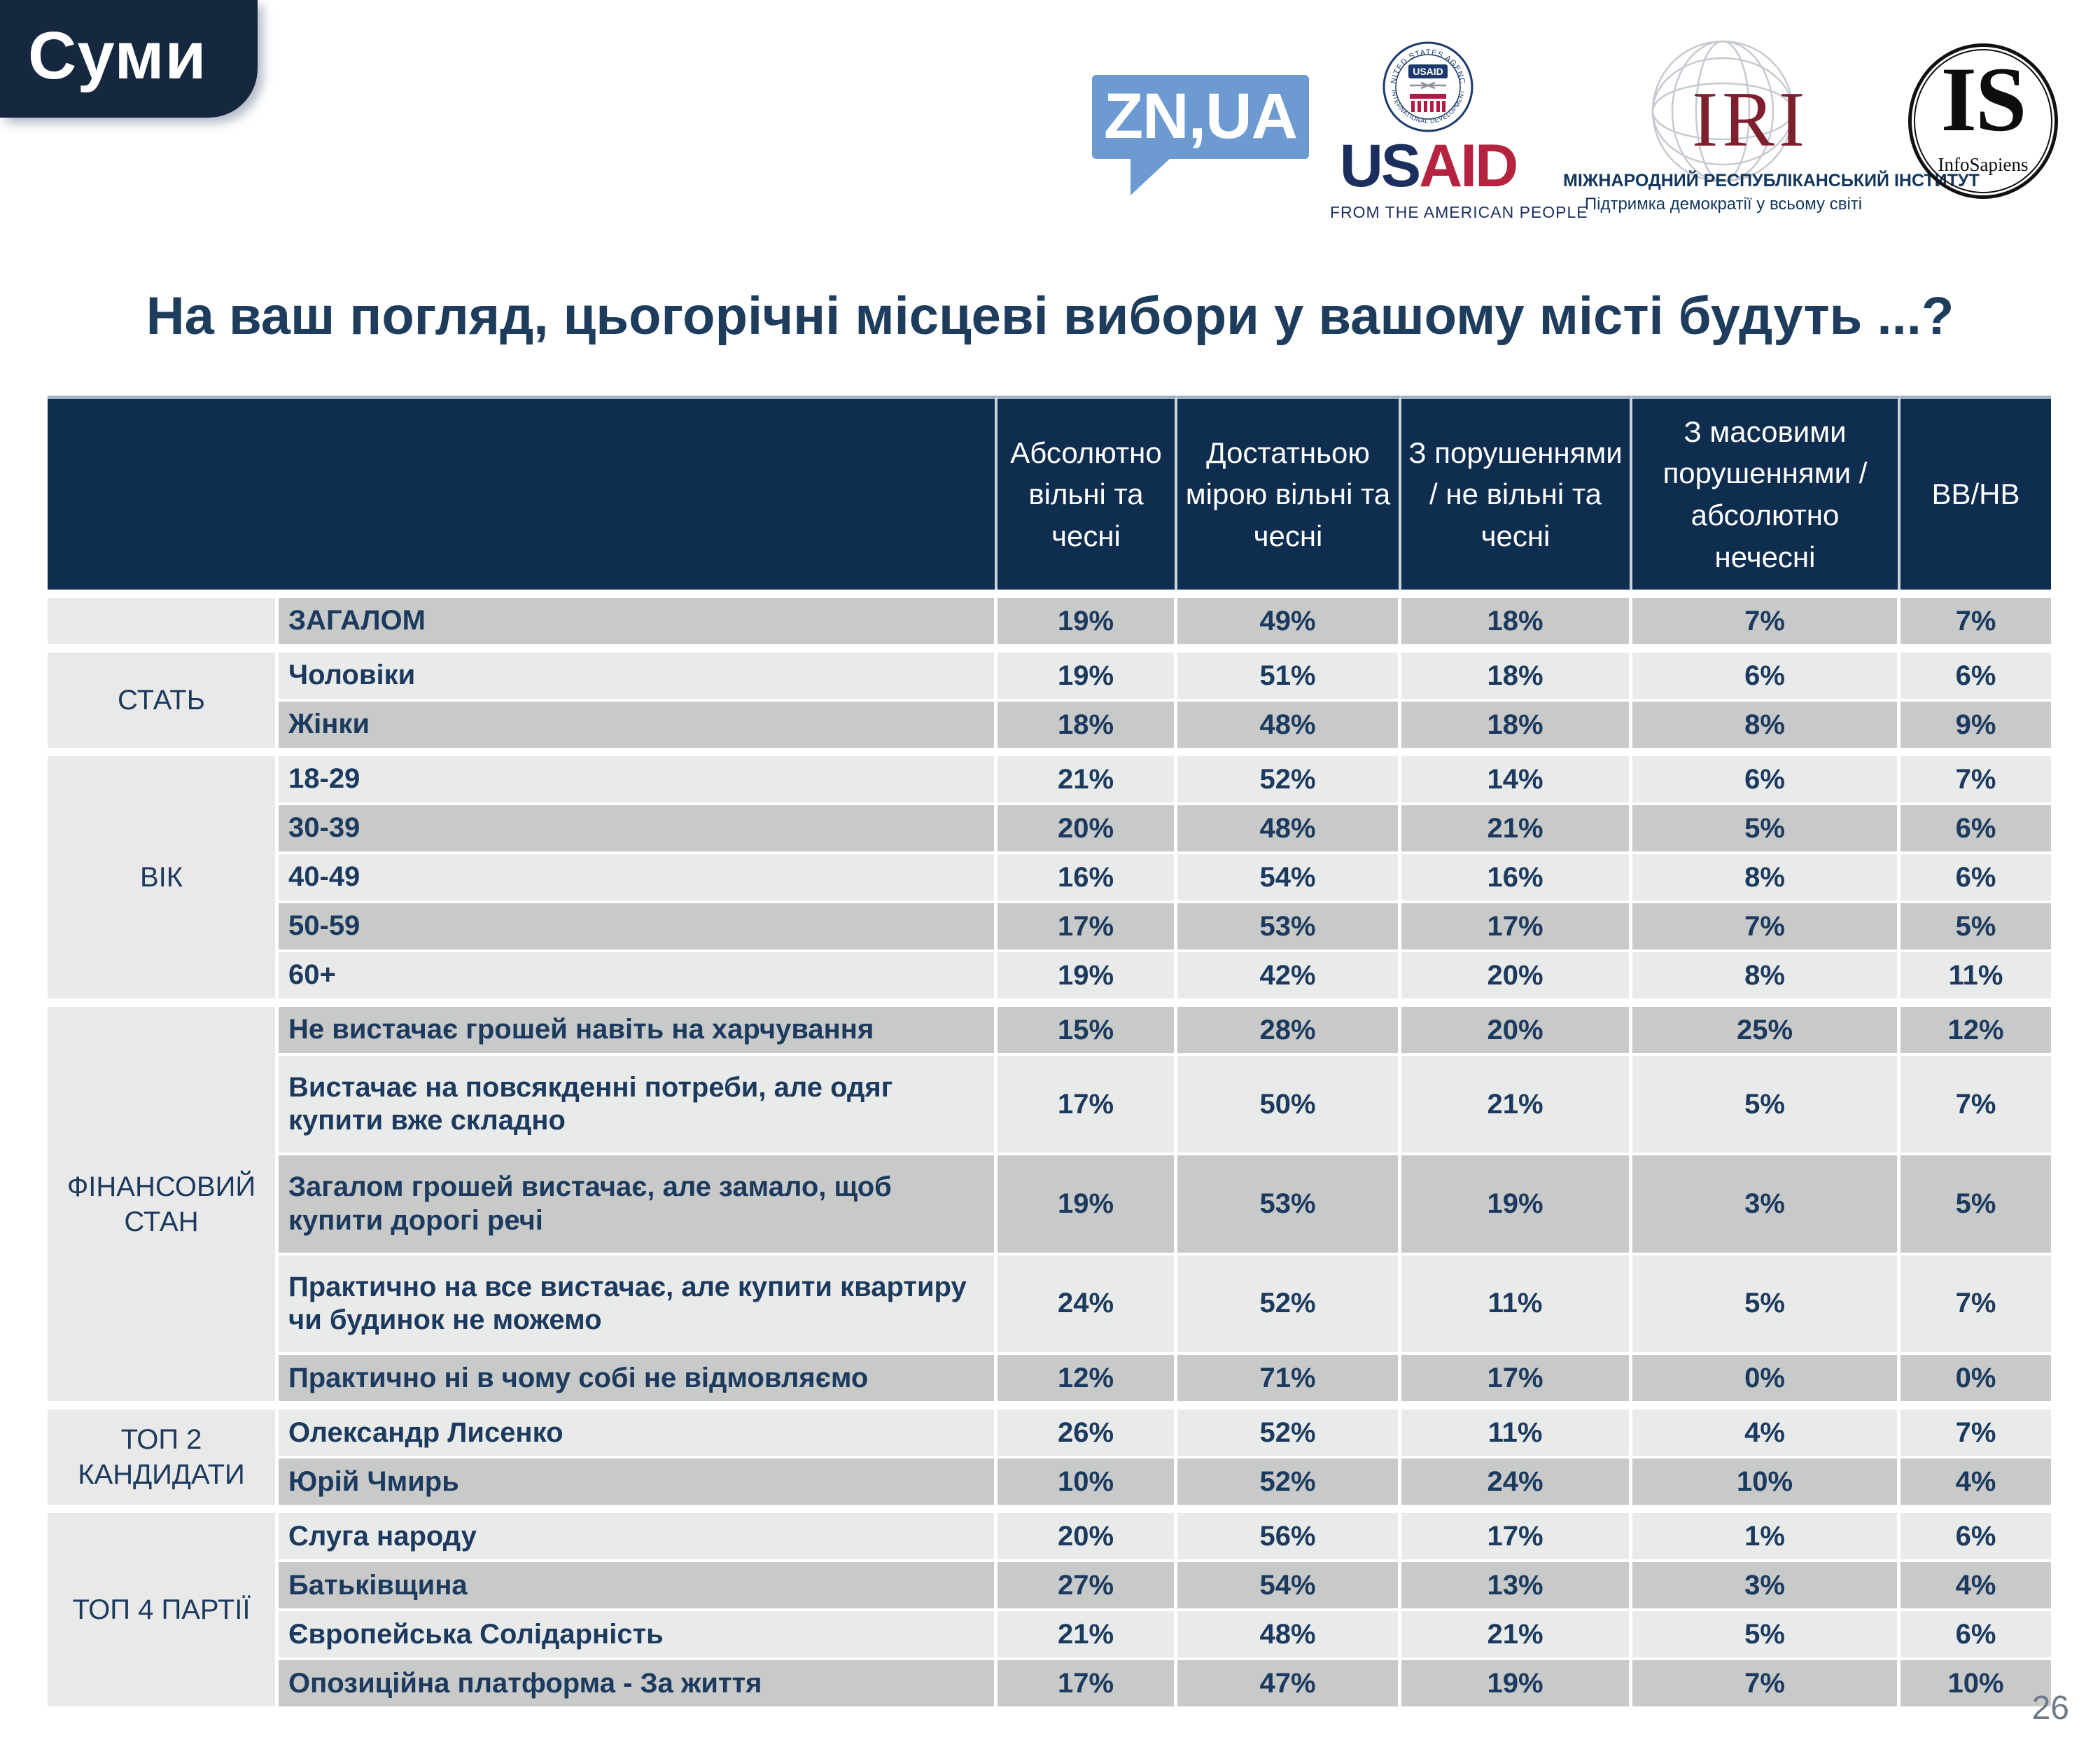  What do you see at coordinates (1380, 166) in the screenshot?
I see `usaid-wordmark-us: US` at bounding box center [1380, 166].